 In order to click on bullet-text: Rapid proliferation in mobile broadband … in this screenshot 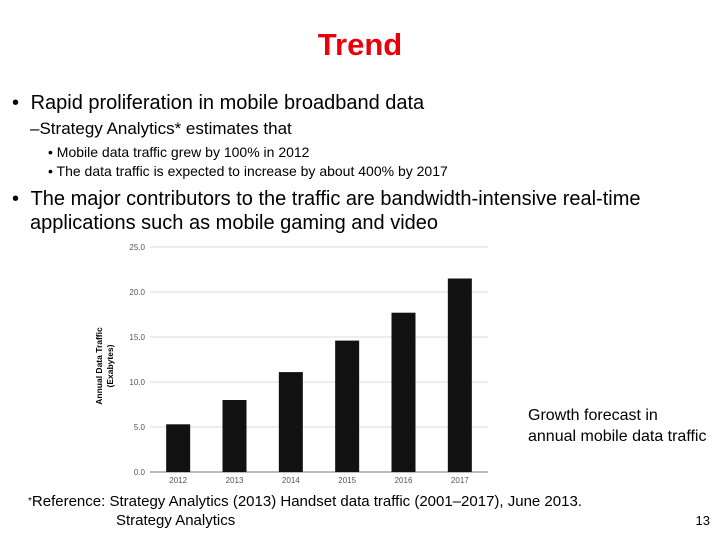, I will do `click(227, 103)`.